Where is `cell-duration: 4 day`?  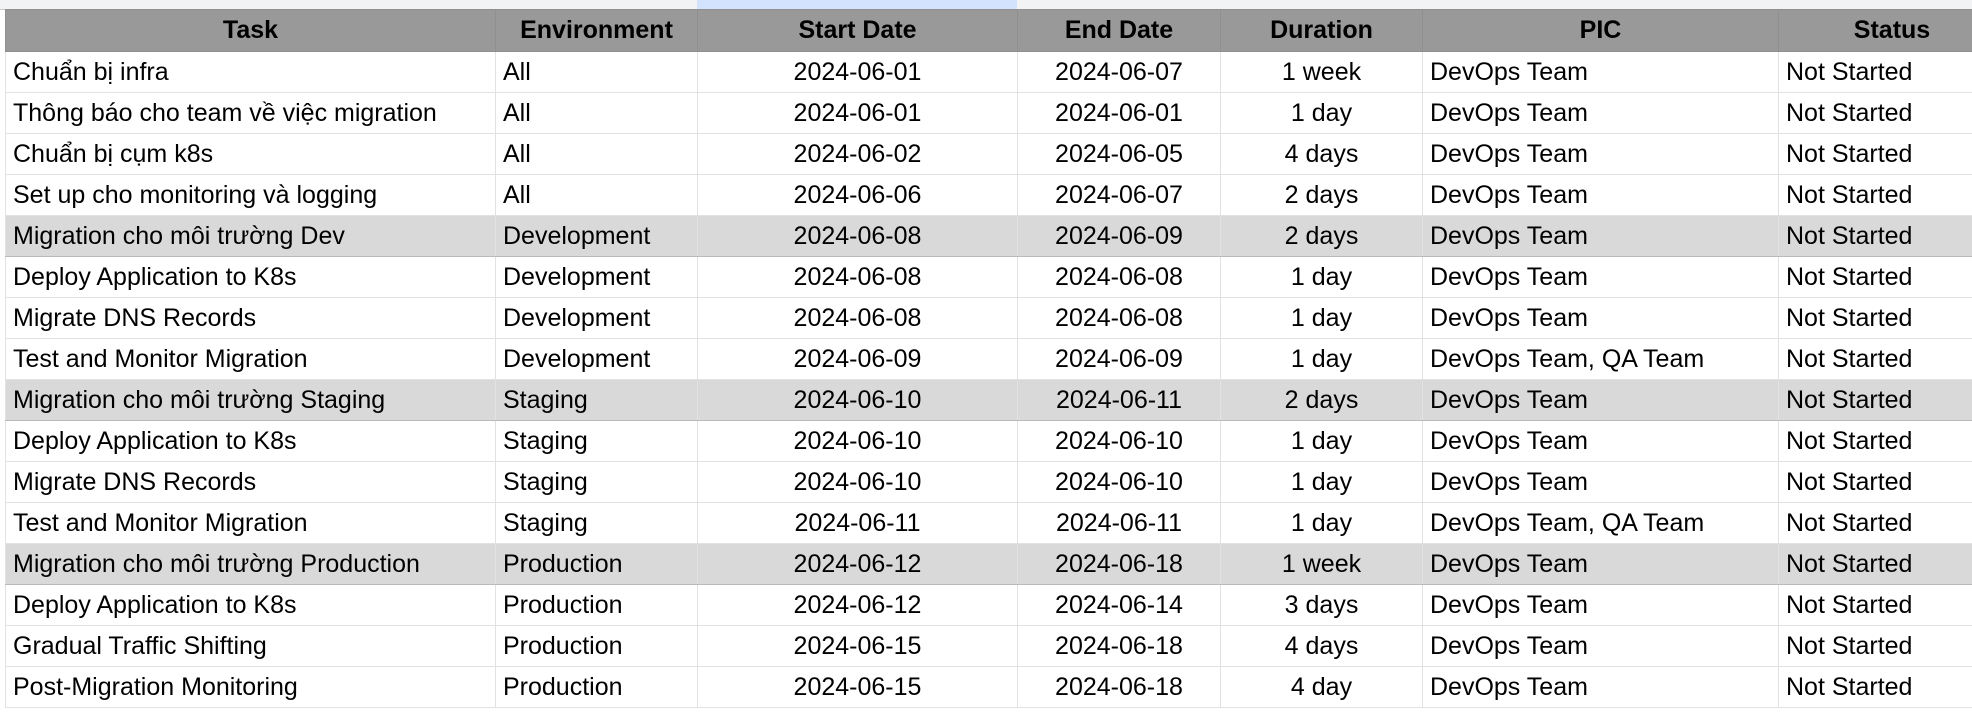 cell-duration: 4 day is located at coordinates (1321, 687).